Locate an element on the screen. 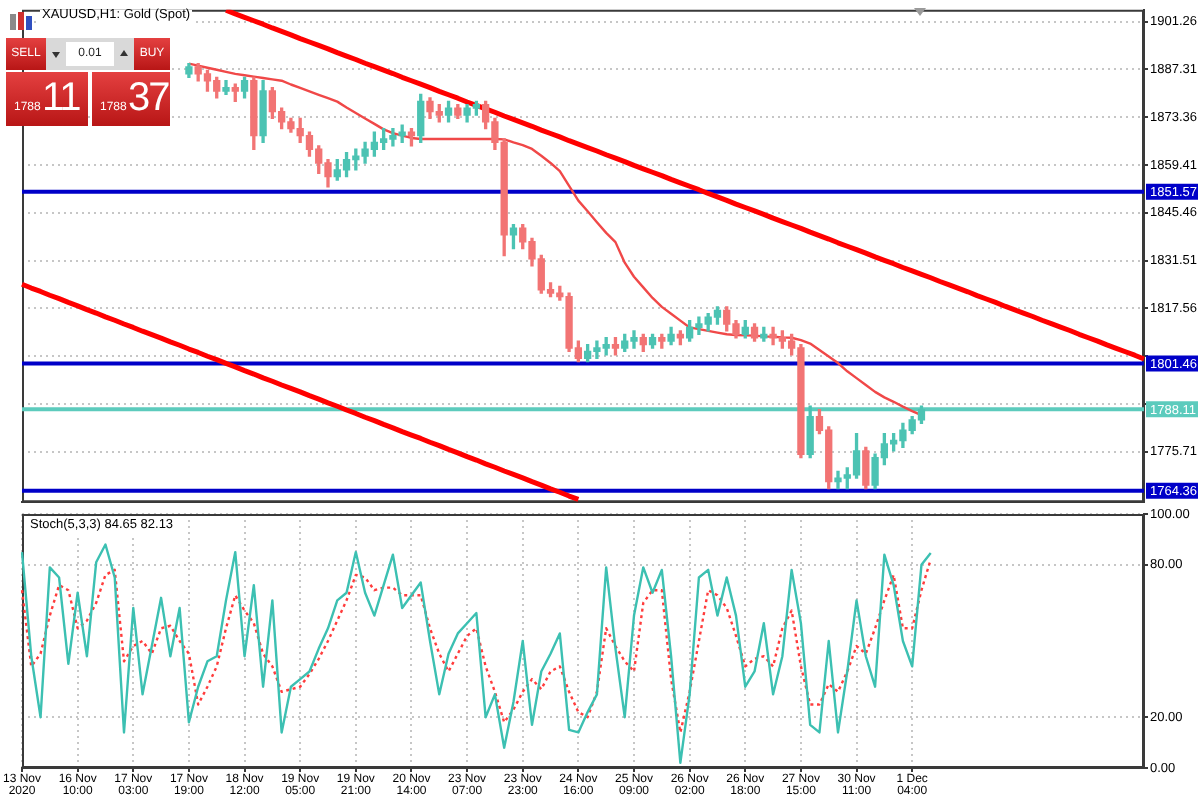  annotation: 11 is located at coordinates (61, 98).